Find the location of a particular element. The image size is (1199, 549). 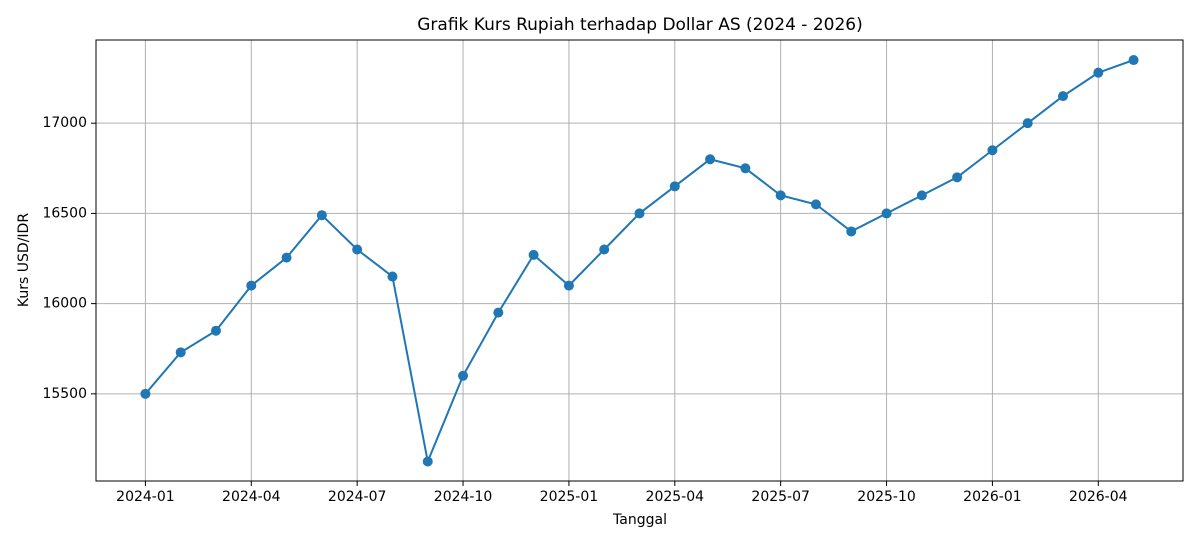

x-tick-label: 2024-01 is located at coordinates (145, 497).